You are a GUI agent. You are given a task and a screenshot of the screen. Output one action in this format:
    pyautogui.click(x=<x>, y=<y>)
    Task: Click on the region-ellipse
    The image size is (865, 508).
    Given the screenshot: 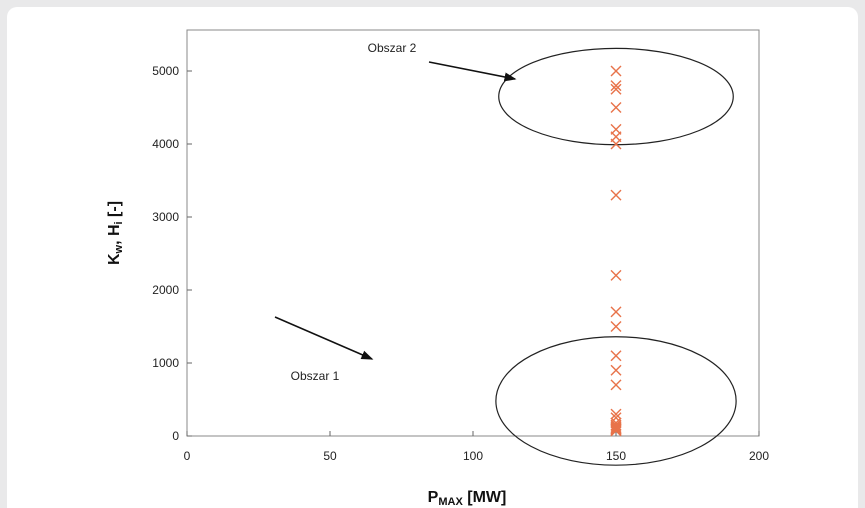 What is the action you would take?
    pyautogui.click(x=616, y=401)
    